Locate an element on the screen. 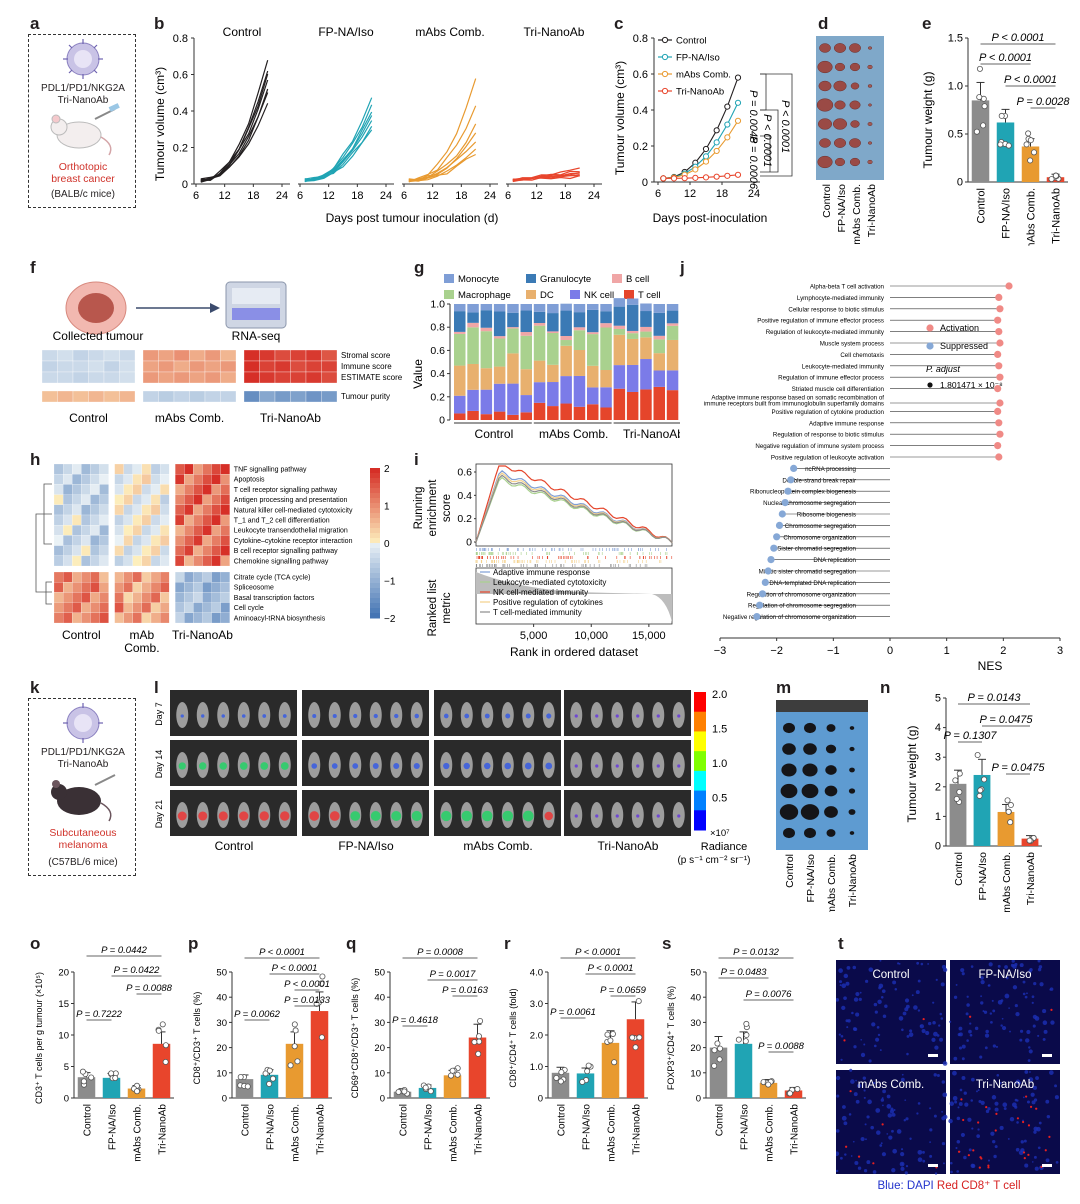 The image size is (1080, 1204). panel-j-xtick: 1 is located at coordinates (947, 651).